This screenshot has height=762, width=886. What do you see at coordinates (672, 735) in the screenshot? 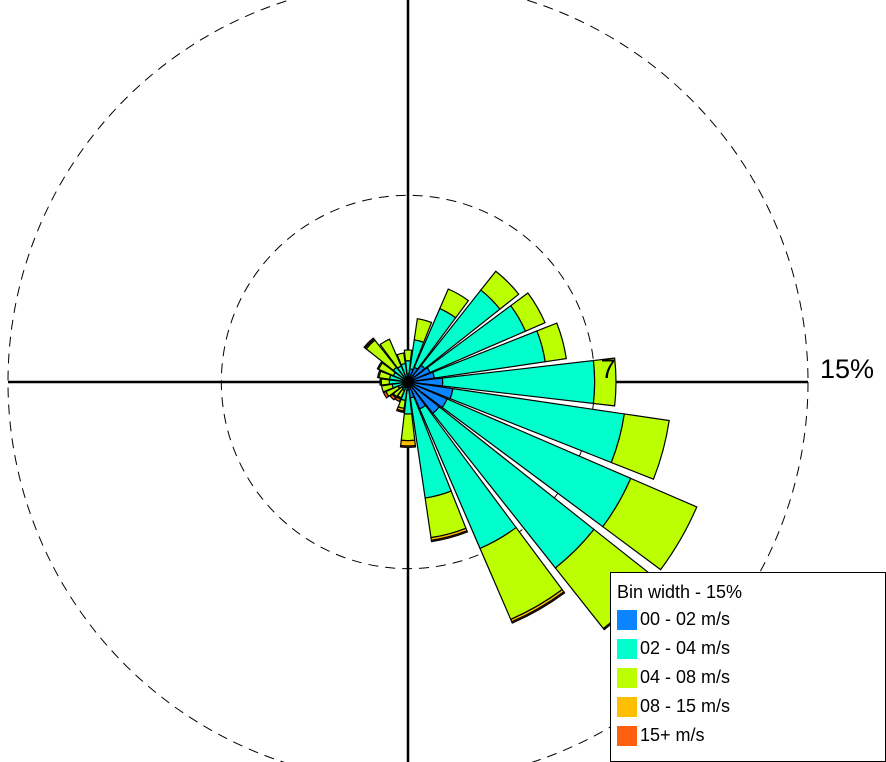
I see `legend-label: 15+ m/s` at bounding box center [672, 735].